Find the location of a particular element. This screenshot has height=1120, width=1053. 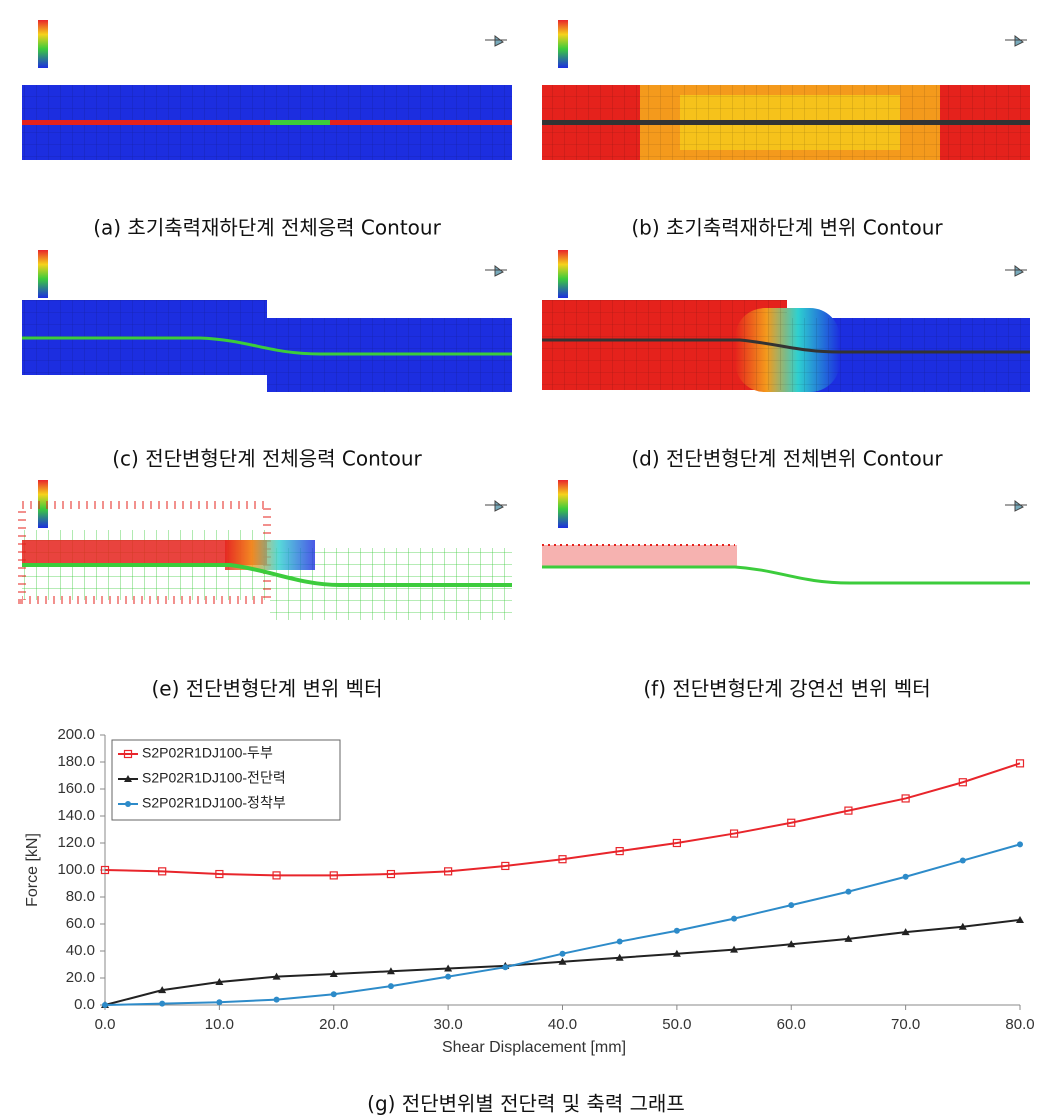

y-tick-label: 100.0 is located at coordinates (76, 869).